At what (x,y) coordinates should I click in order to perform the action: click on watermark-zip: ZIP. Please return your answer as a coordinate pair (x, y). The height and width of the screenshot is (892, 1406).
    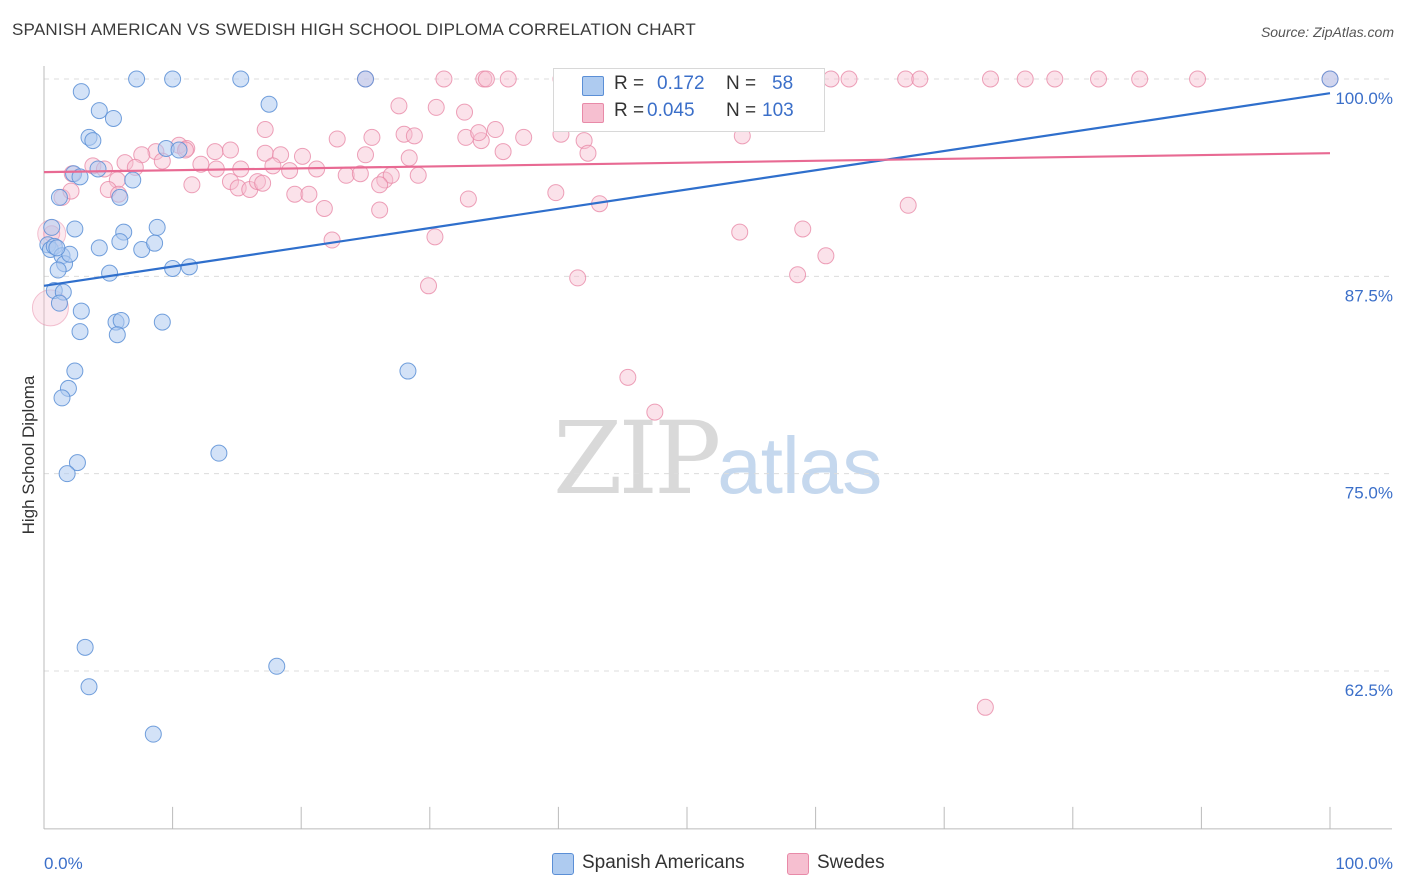
    Looking at the image, I should click on (637, 458).